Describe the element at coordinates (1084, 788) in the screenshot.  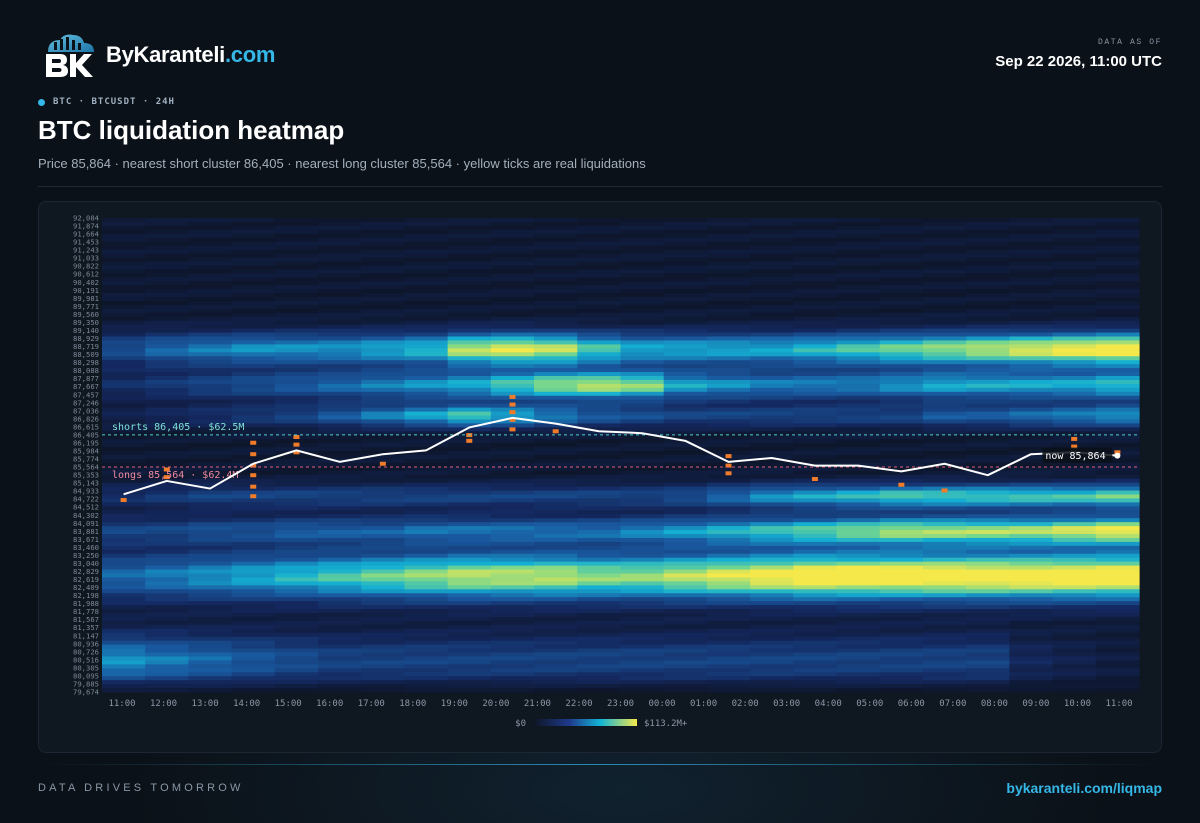
I see `footer-link: bykaranteli.com/liqmap` at that location.